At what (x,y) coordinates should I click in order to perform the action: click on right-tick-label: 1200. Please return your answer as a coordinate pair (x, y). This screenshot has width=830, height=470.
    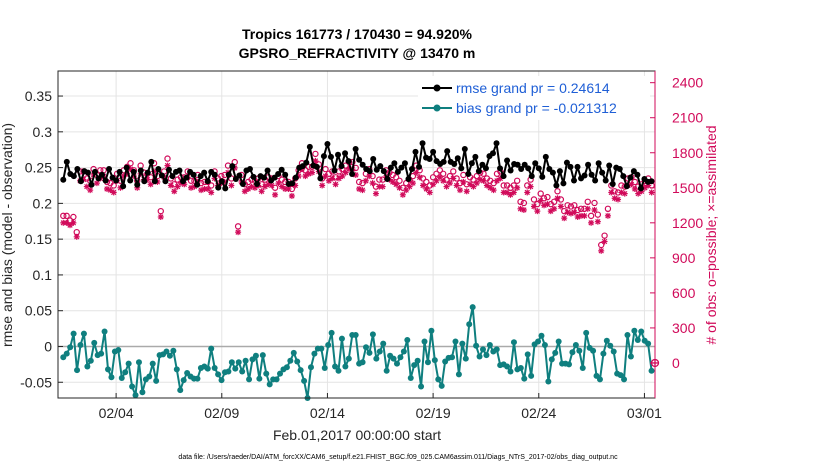
    Looking at the image, I should click on (687, 223).